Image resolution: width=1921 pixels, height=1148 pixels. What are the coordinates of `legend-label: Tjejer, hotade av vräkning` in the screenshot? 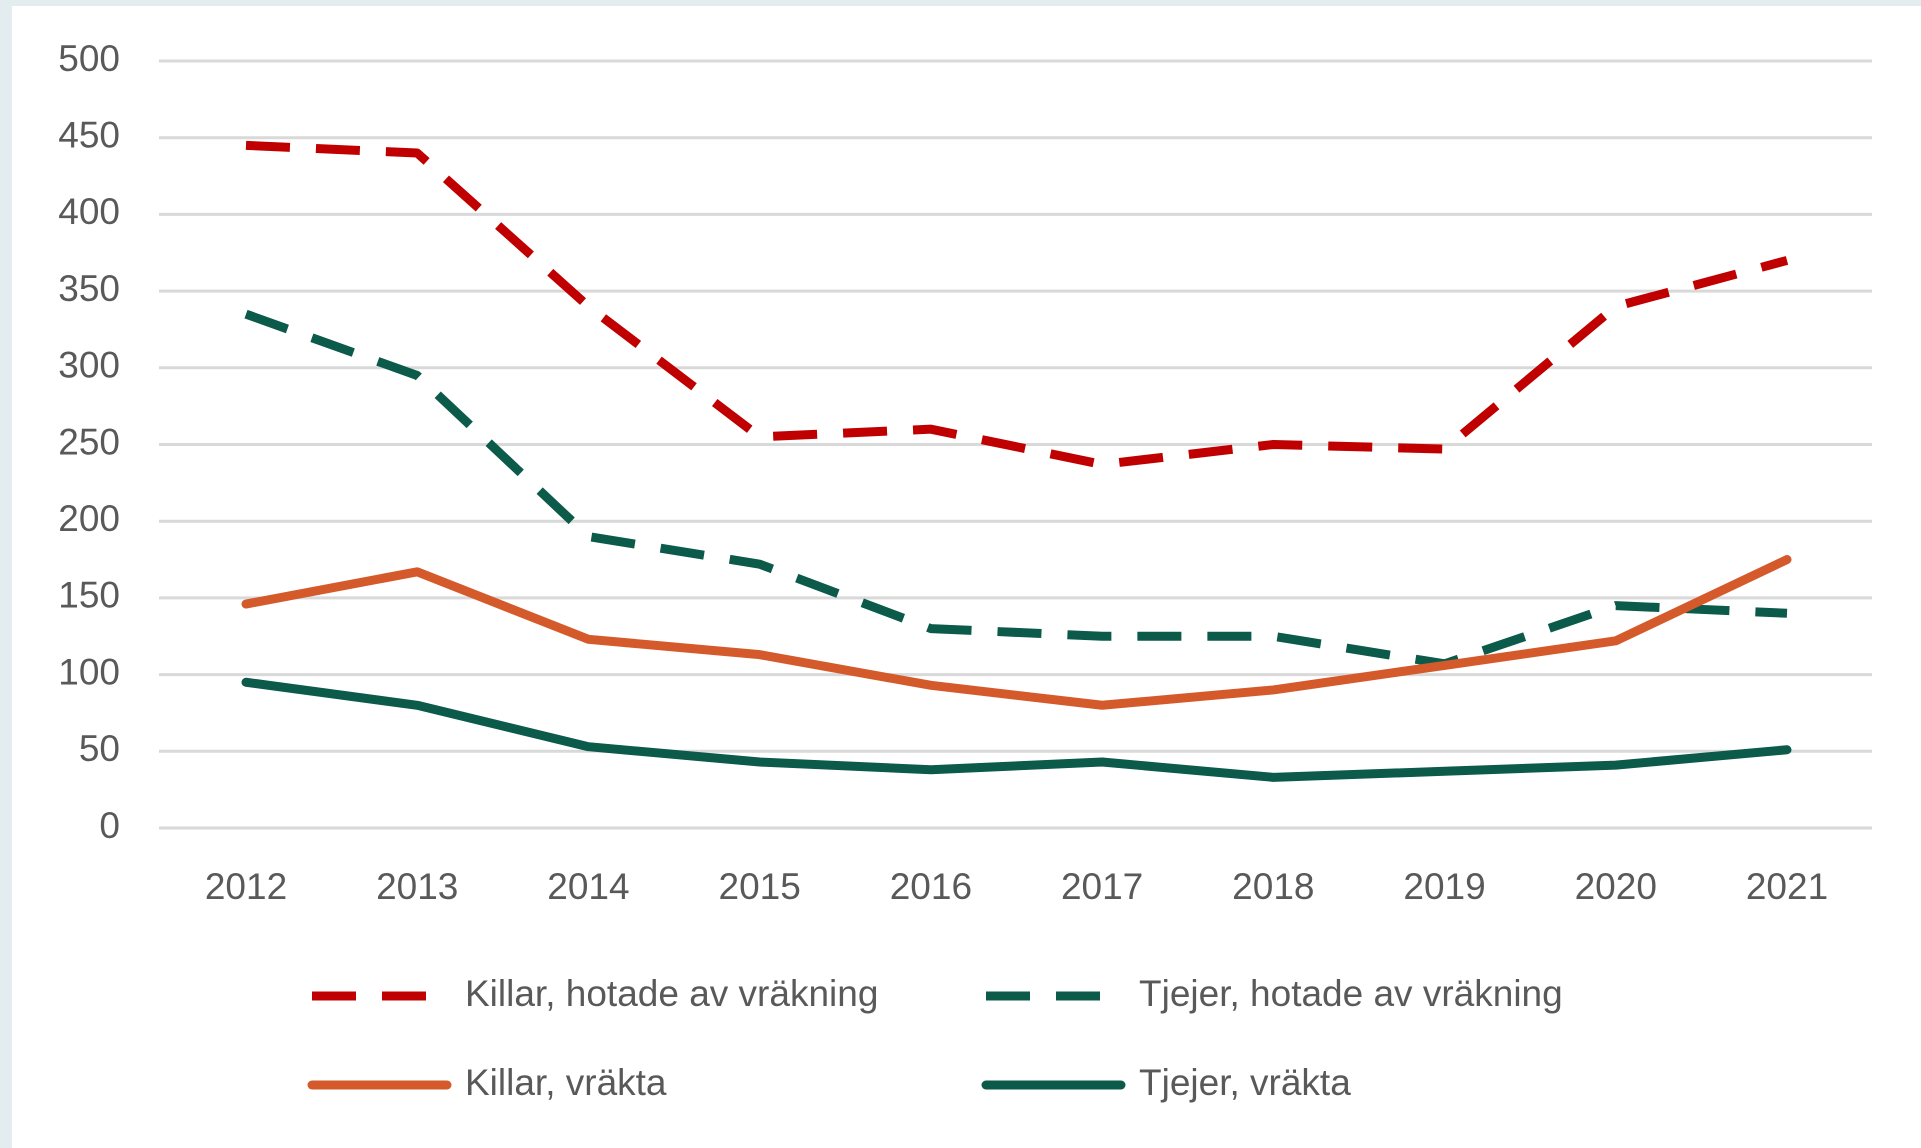 It's located at (1351, 993).